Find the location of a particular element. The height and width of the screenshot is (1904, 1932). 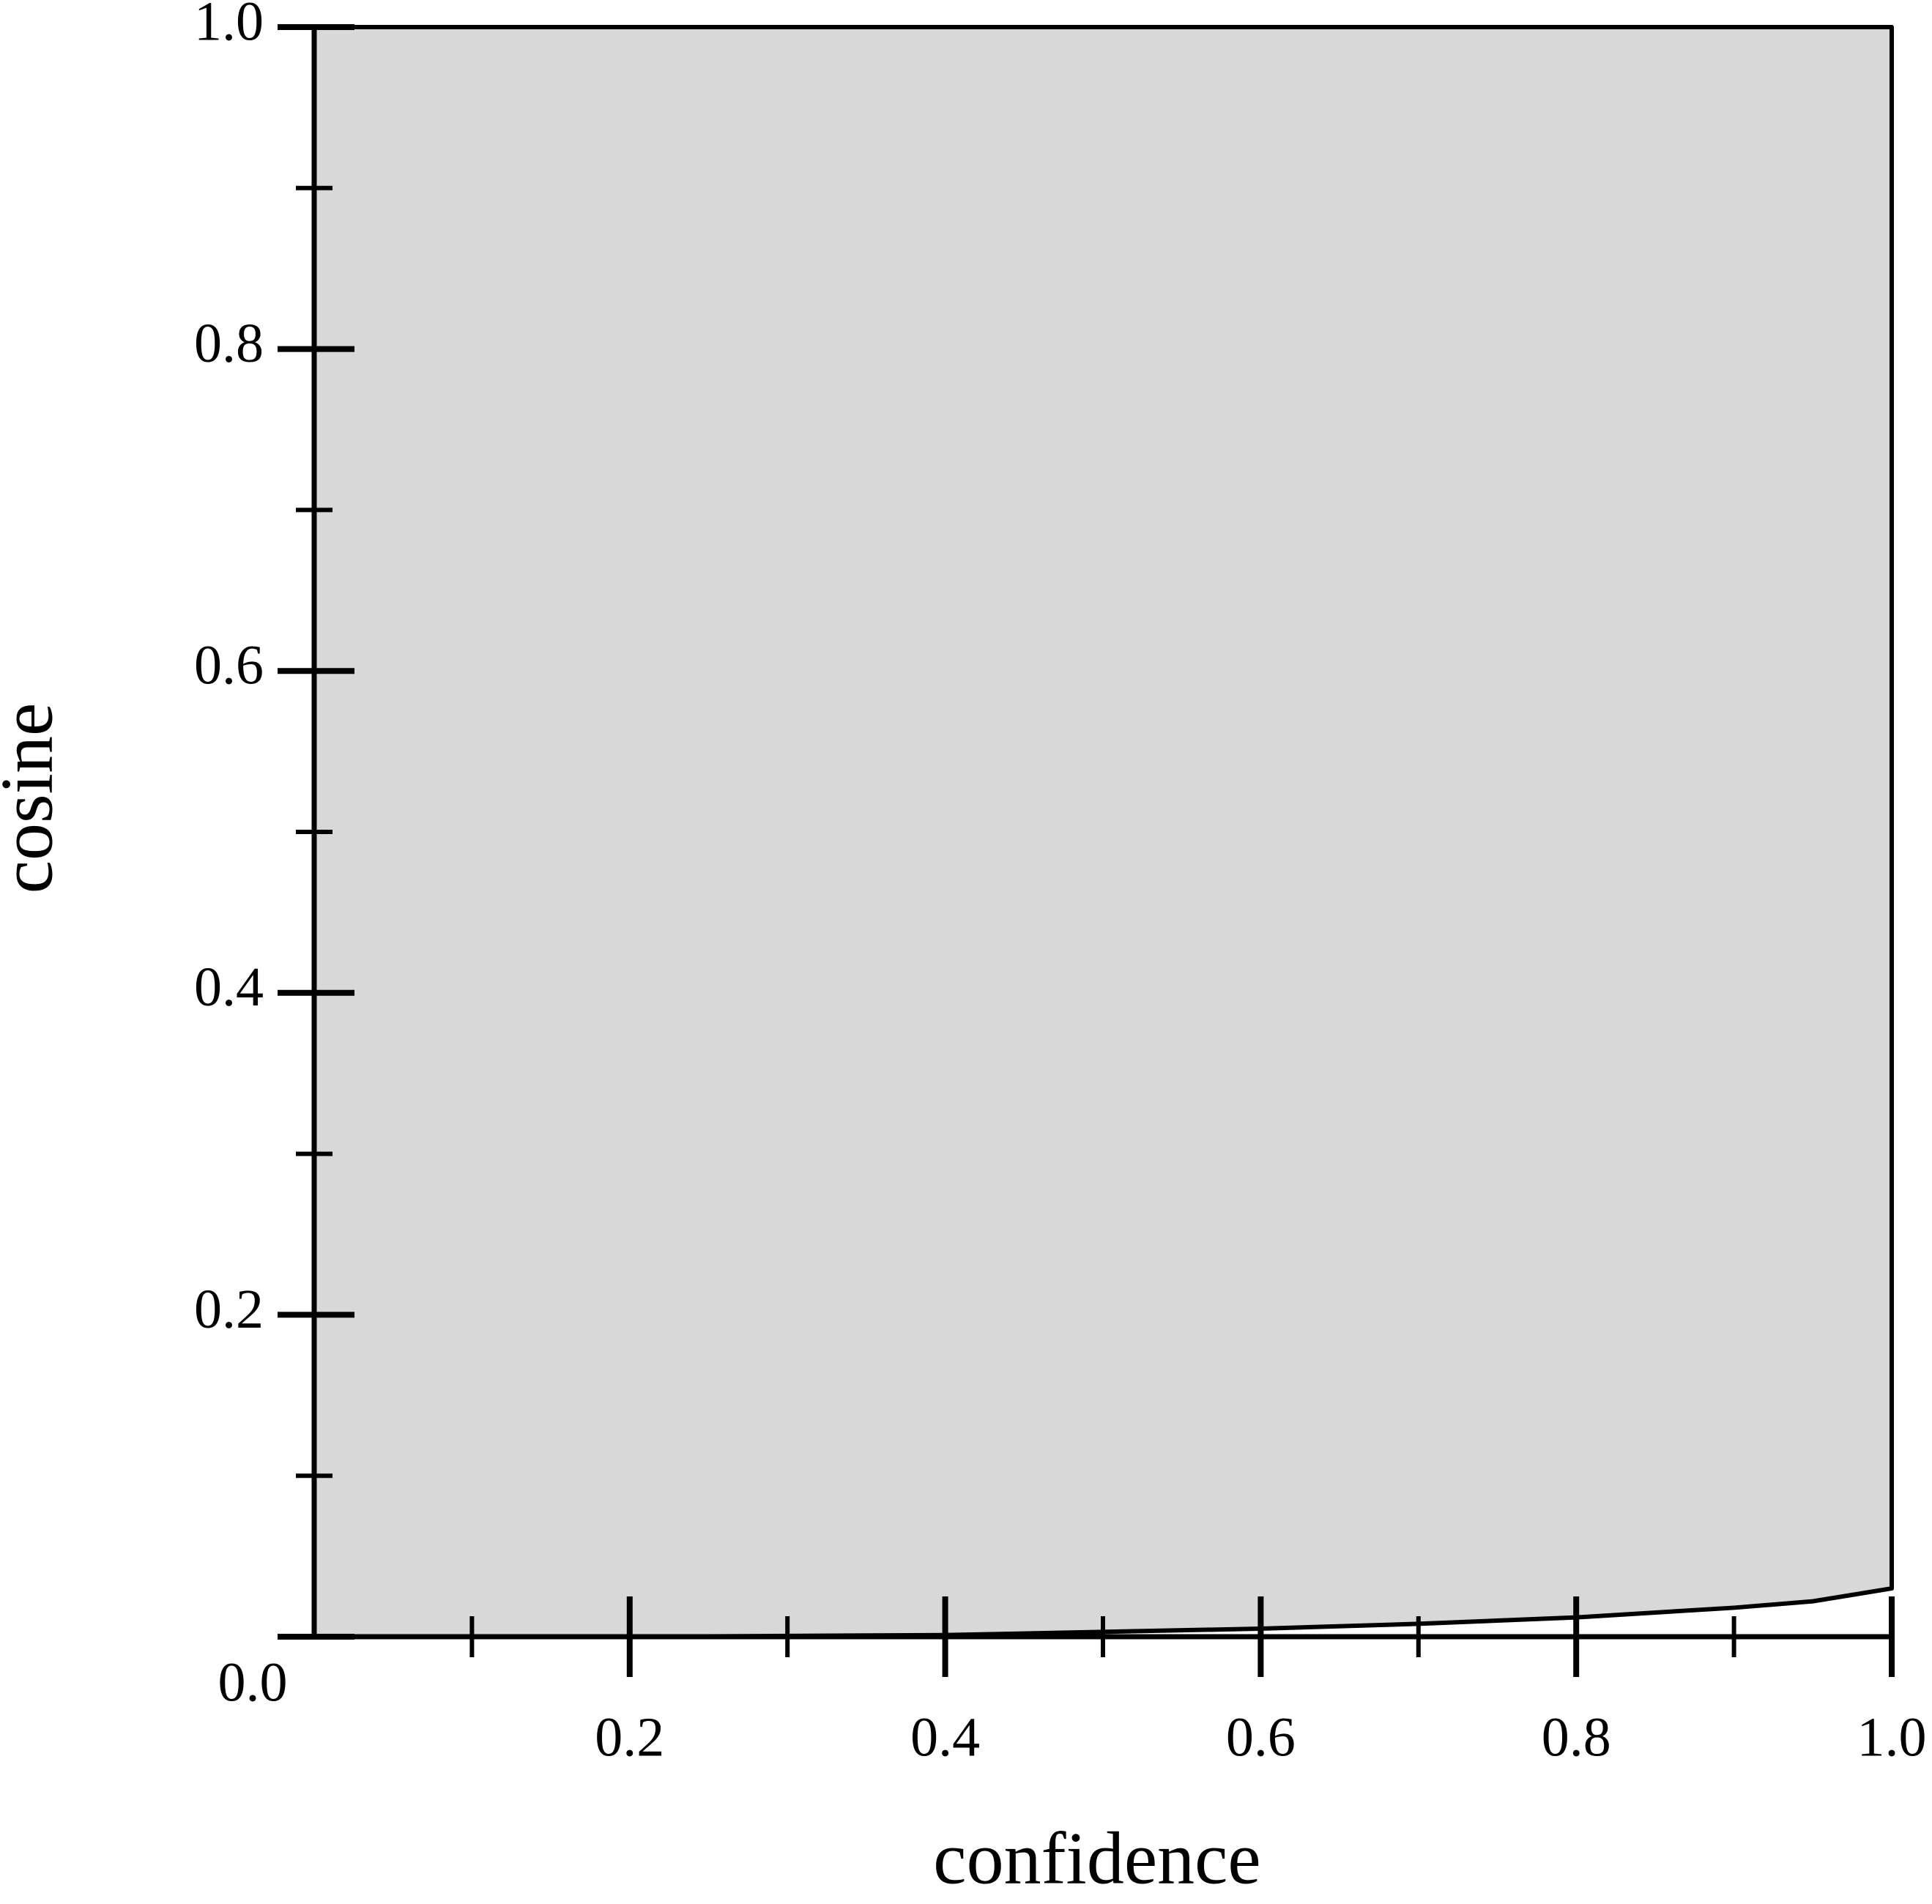

x-tick-label: 1.0 is located at coordinates (1892, 1737).